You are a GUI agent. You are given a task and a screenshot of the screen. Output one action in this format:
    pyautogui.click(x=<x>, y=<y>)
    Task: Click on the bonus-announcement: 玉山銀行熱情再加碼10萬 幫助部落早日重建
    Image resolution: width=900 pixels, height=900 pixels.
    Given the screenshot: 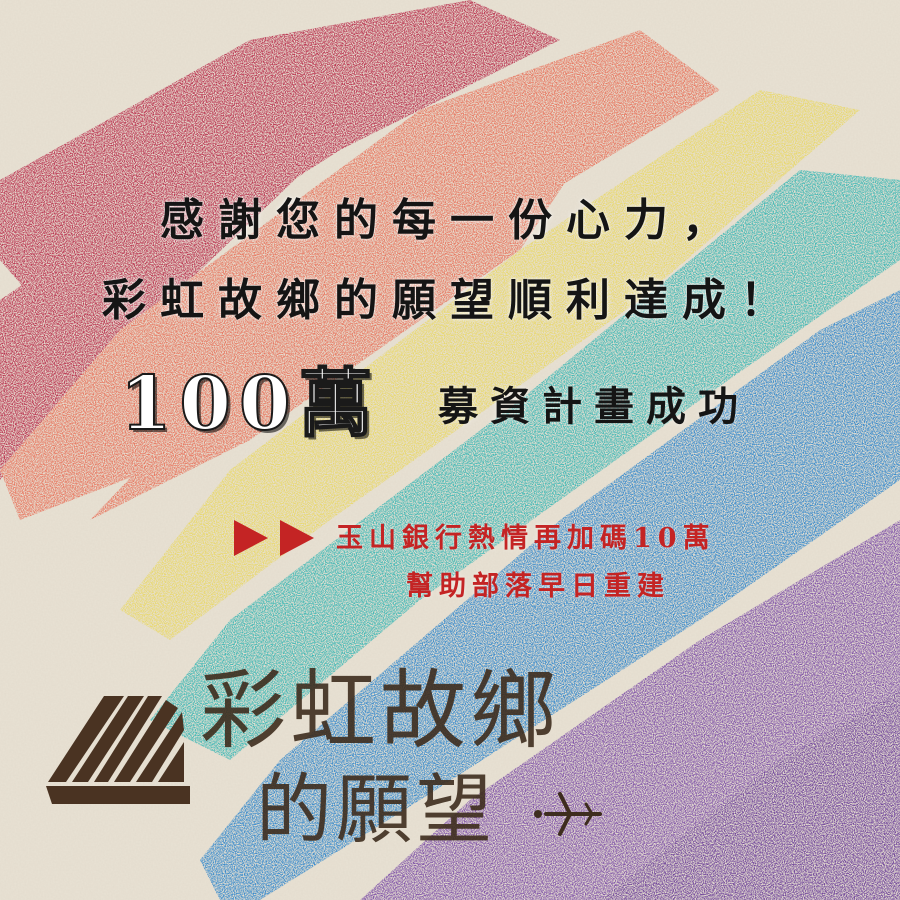 What is the action you would take?
    pyautogui.click(x=530, y=562)
    